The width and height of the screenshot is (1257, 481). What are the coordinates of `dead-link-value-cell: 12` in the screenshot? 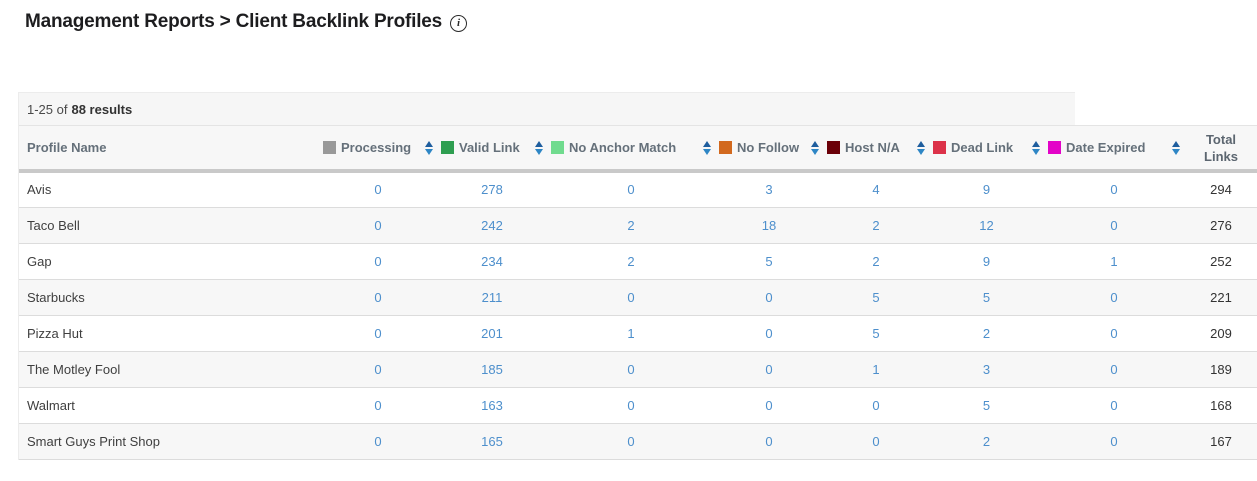 It's located at (986, 225).